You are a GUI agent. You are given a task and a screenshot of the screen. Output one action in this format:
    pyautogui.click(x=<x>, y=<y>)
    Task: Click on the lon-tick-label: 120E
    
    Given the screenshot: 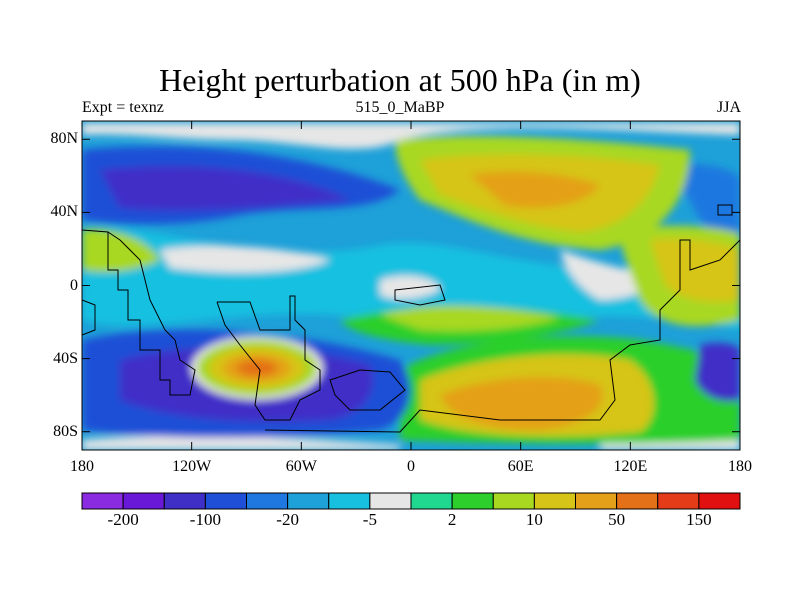 What is the action you would take?
    pyautogui.click(x=630, y=466)
    